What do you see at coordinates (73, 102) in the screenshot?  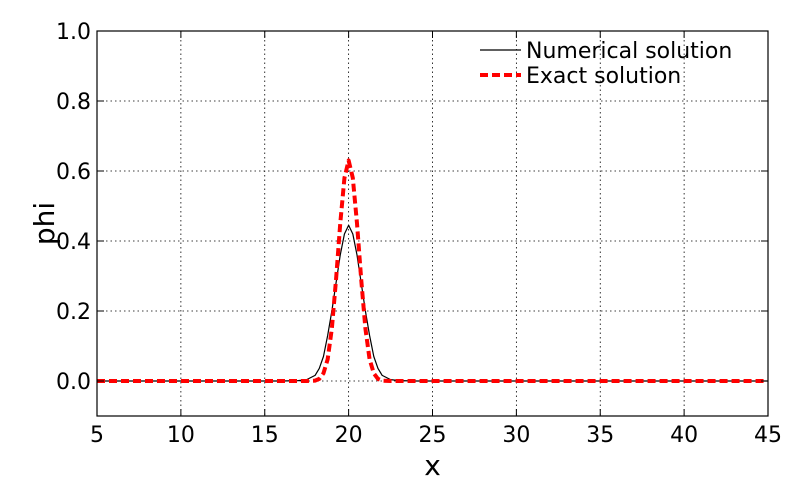 I see `y-tick-label: 0.8` at bounding box center [73, 102].